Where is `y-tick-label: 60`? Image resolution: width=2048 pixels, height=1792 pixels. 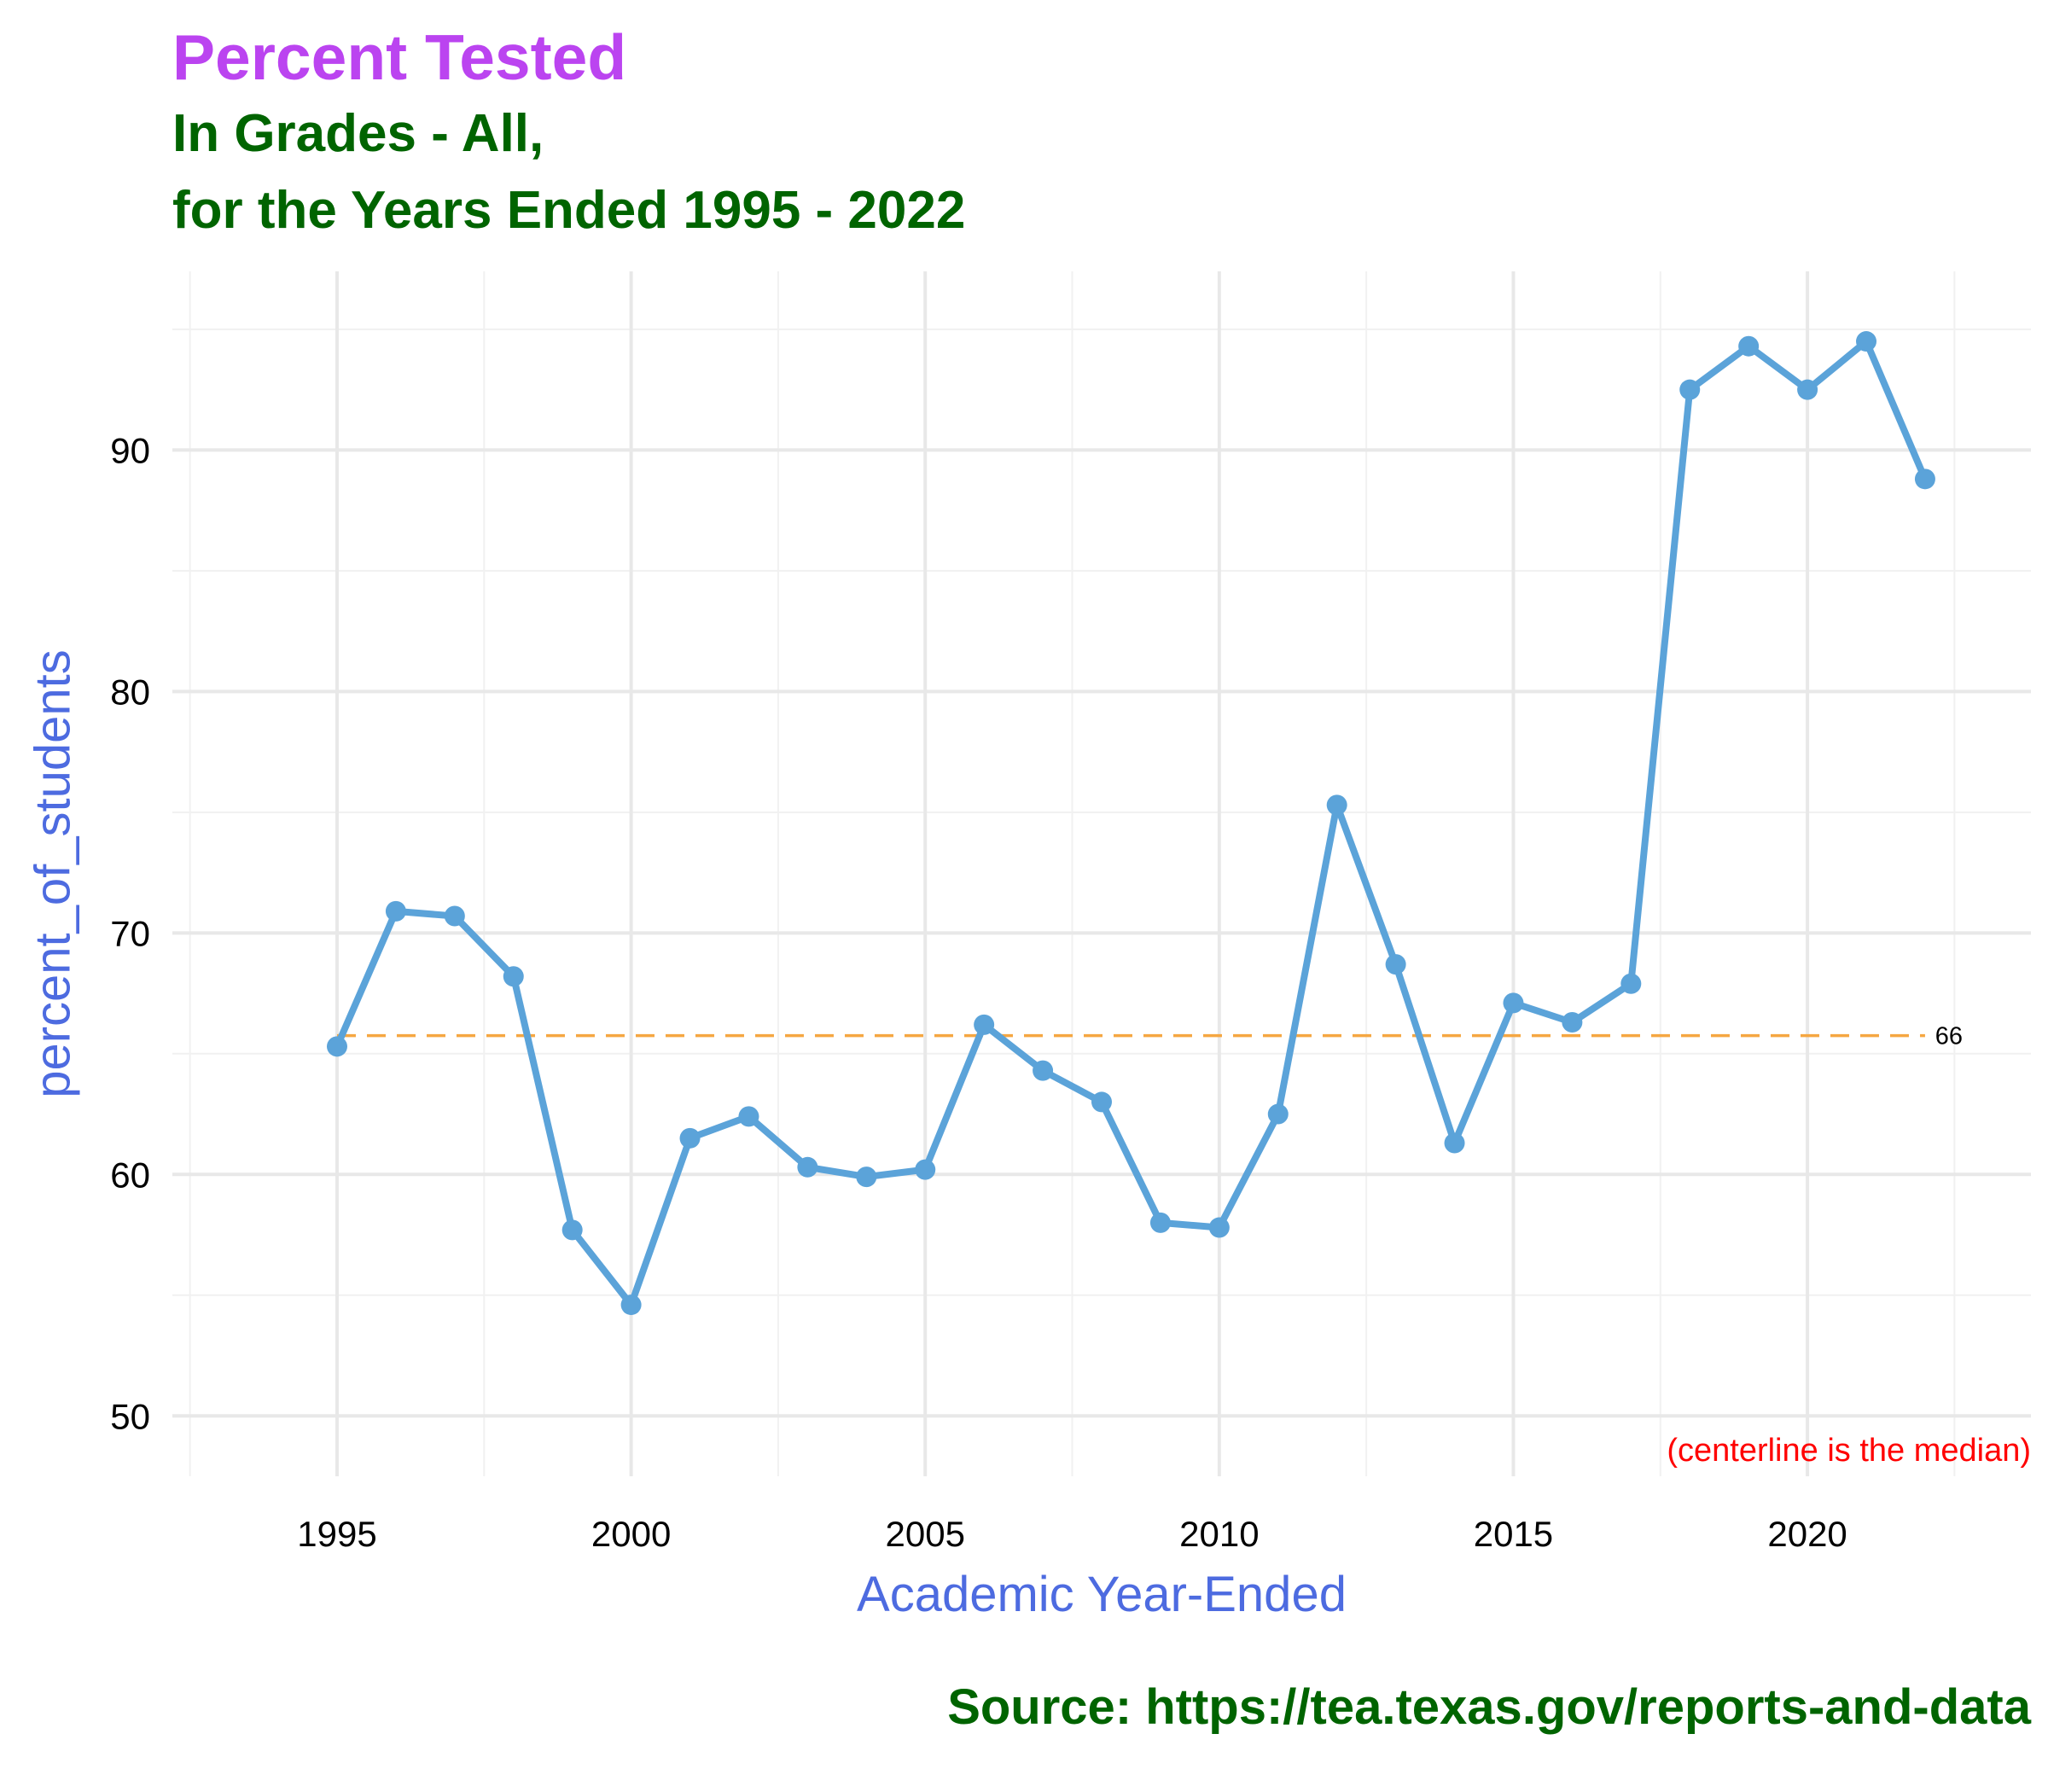
y-tick-label: 60 is located at coordinates (130, 1175).